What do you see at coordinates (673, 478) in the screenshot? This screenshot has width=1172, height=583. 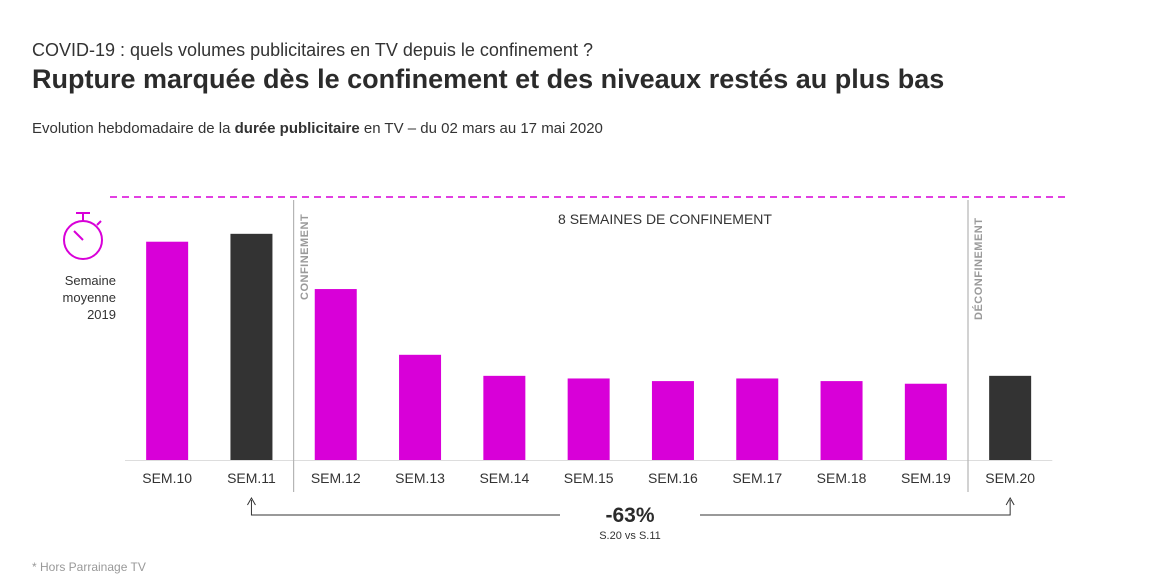 I see `x-tick-label: SEM.16` at bounding box center [673, 478].